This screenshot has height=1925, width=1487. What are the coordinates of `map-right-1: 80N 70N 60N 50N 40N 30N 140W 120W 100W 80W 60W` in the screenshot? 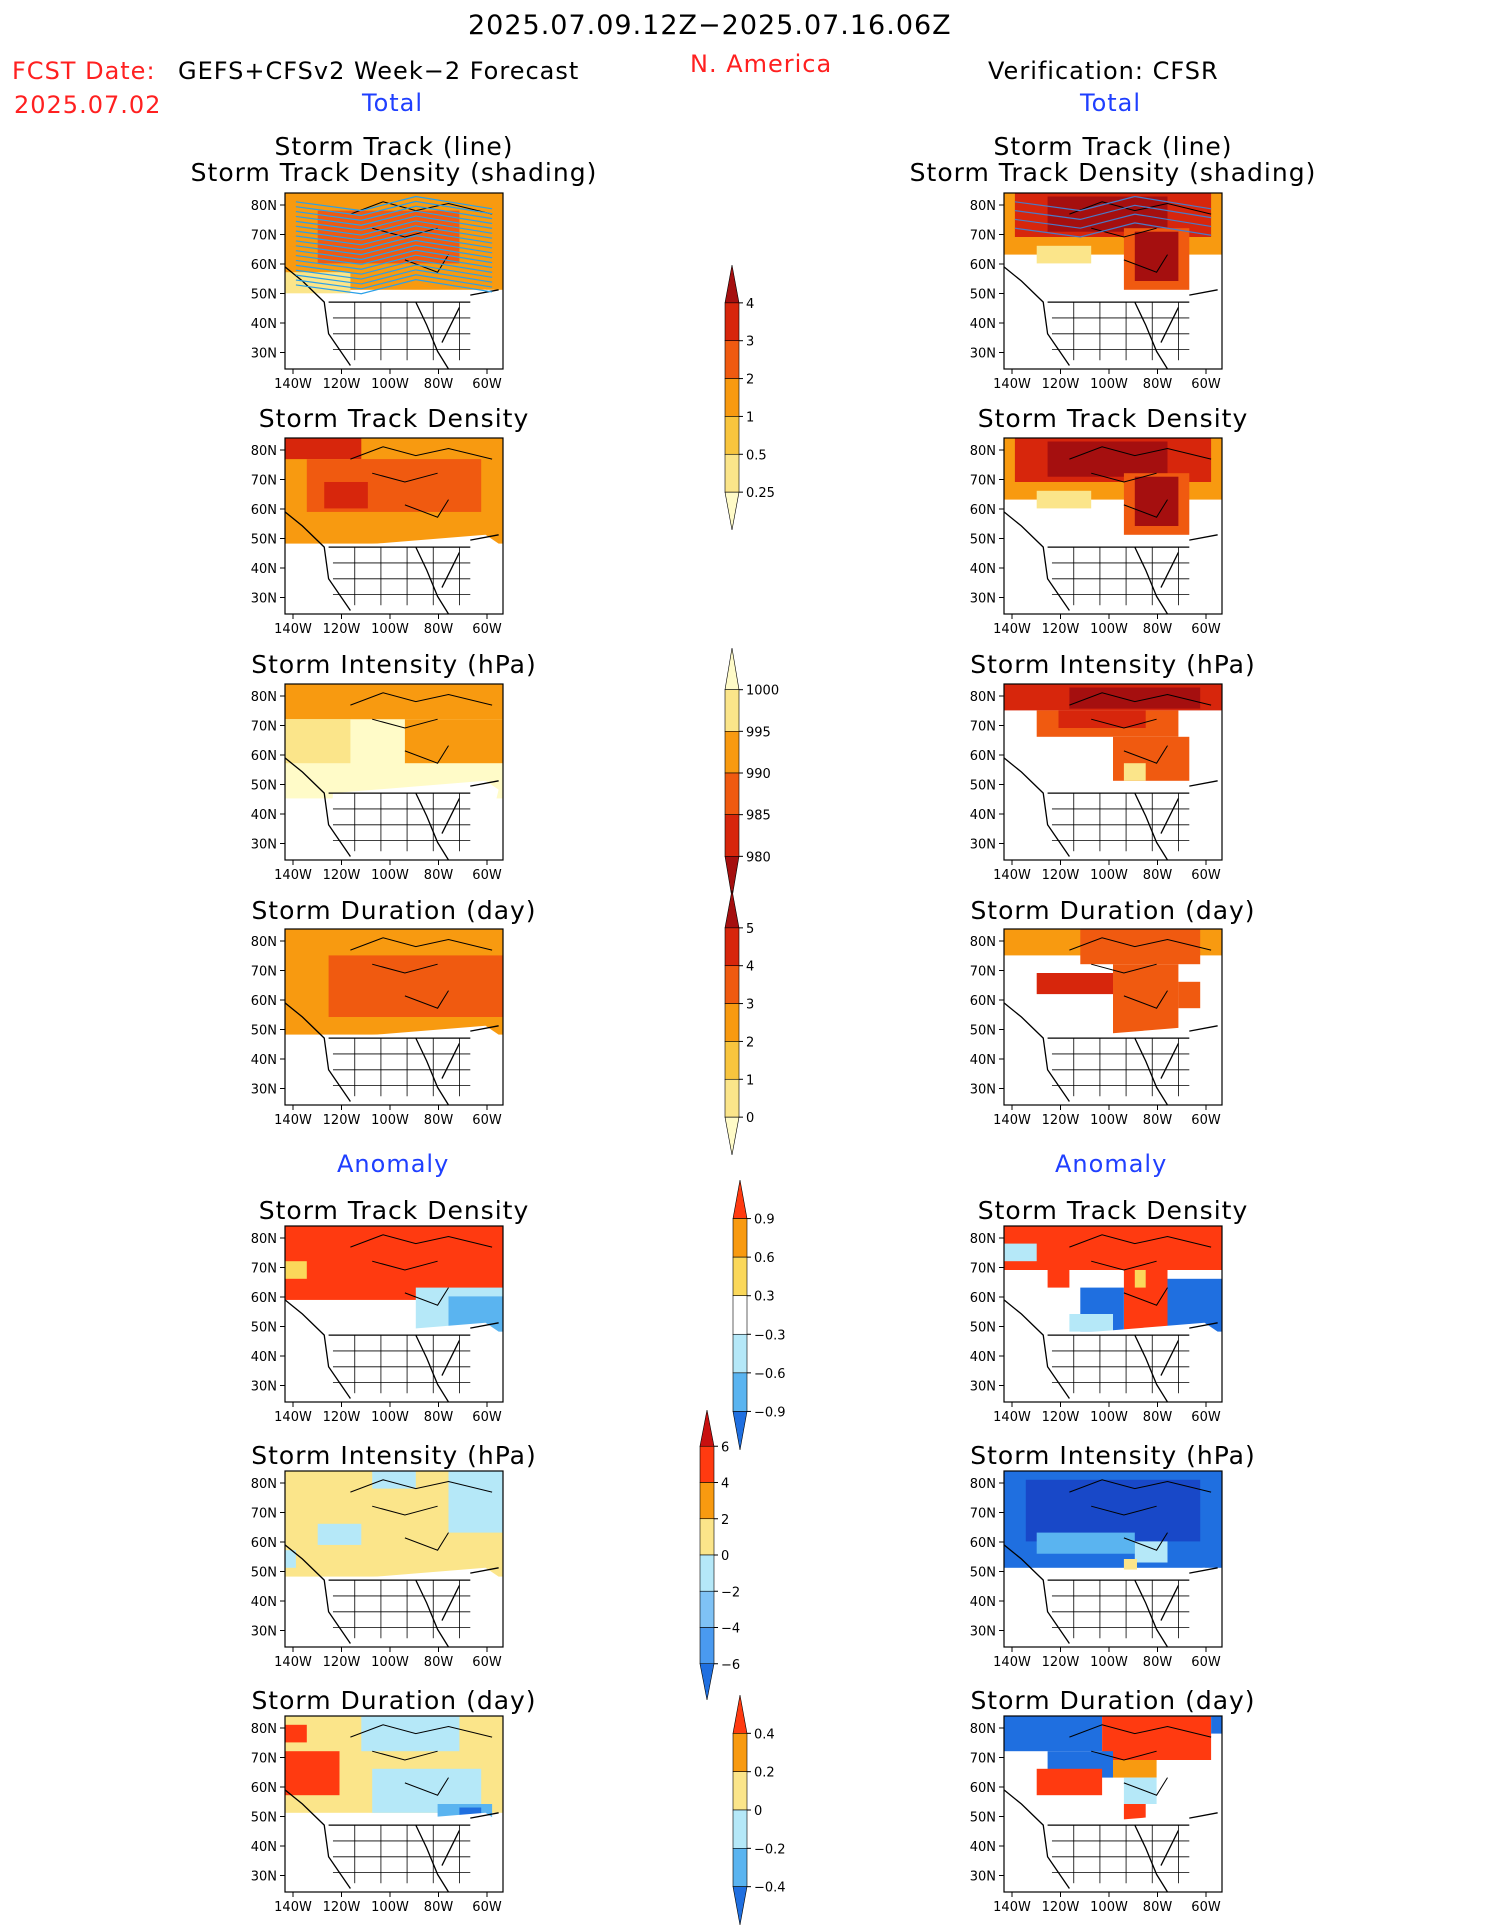 It's located at (1096, 537).